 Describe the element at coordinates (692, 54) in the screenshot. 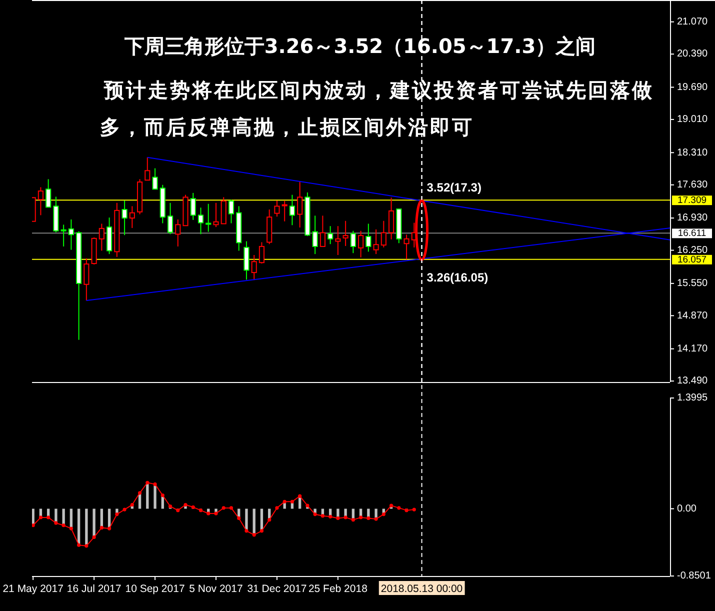

I see `y-tick-label: 20.390` at that location.